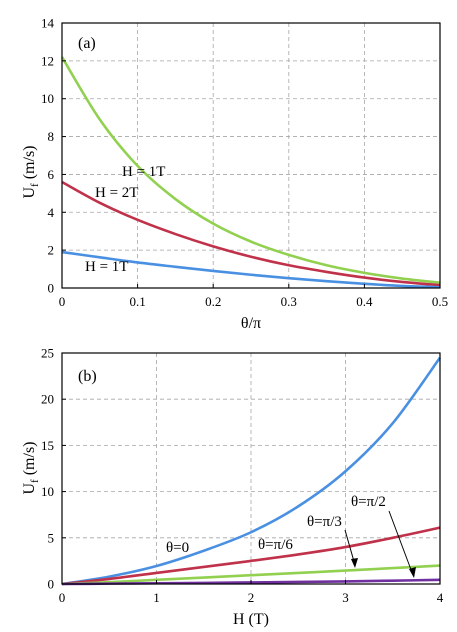 Image resolution: width=457 pixels, height=632 pixels. What do you see at coordinates (47, 399) in the screenshot?
I see `panel-b-ytick-label: 20` at bounding box center [47, 399].